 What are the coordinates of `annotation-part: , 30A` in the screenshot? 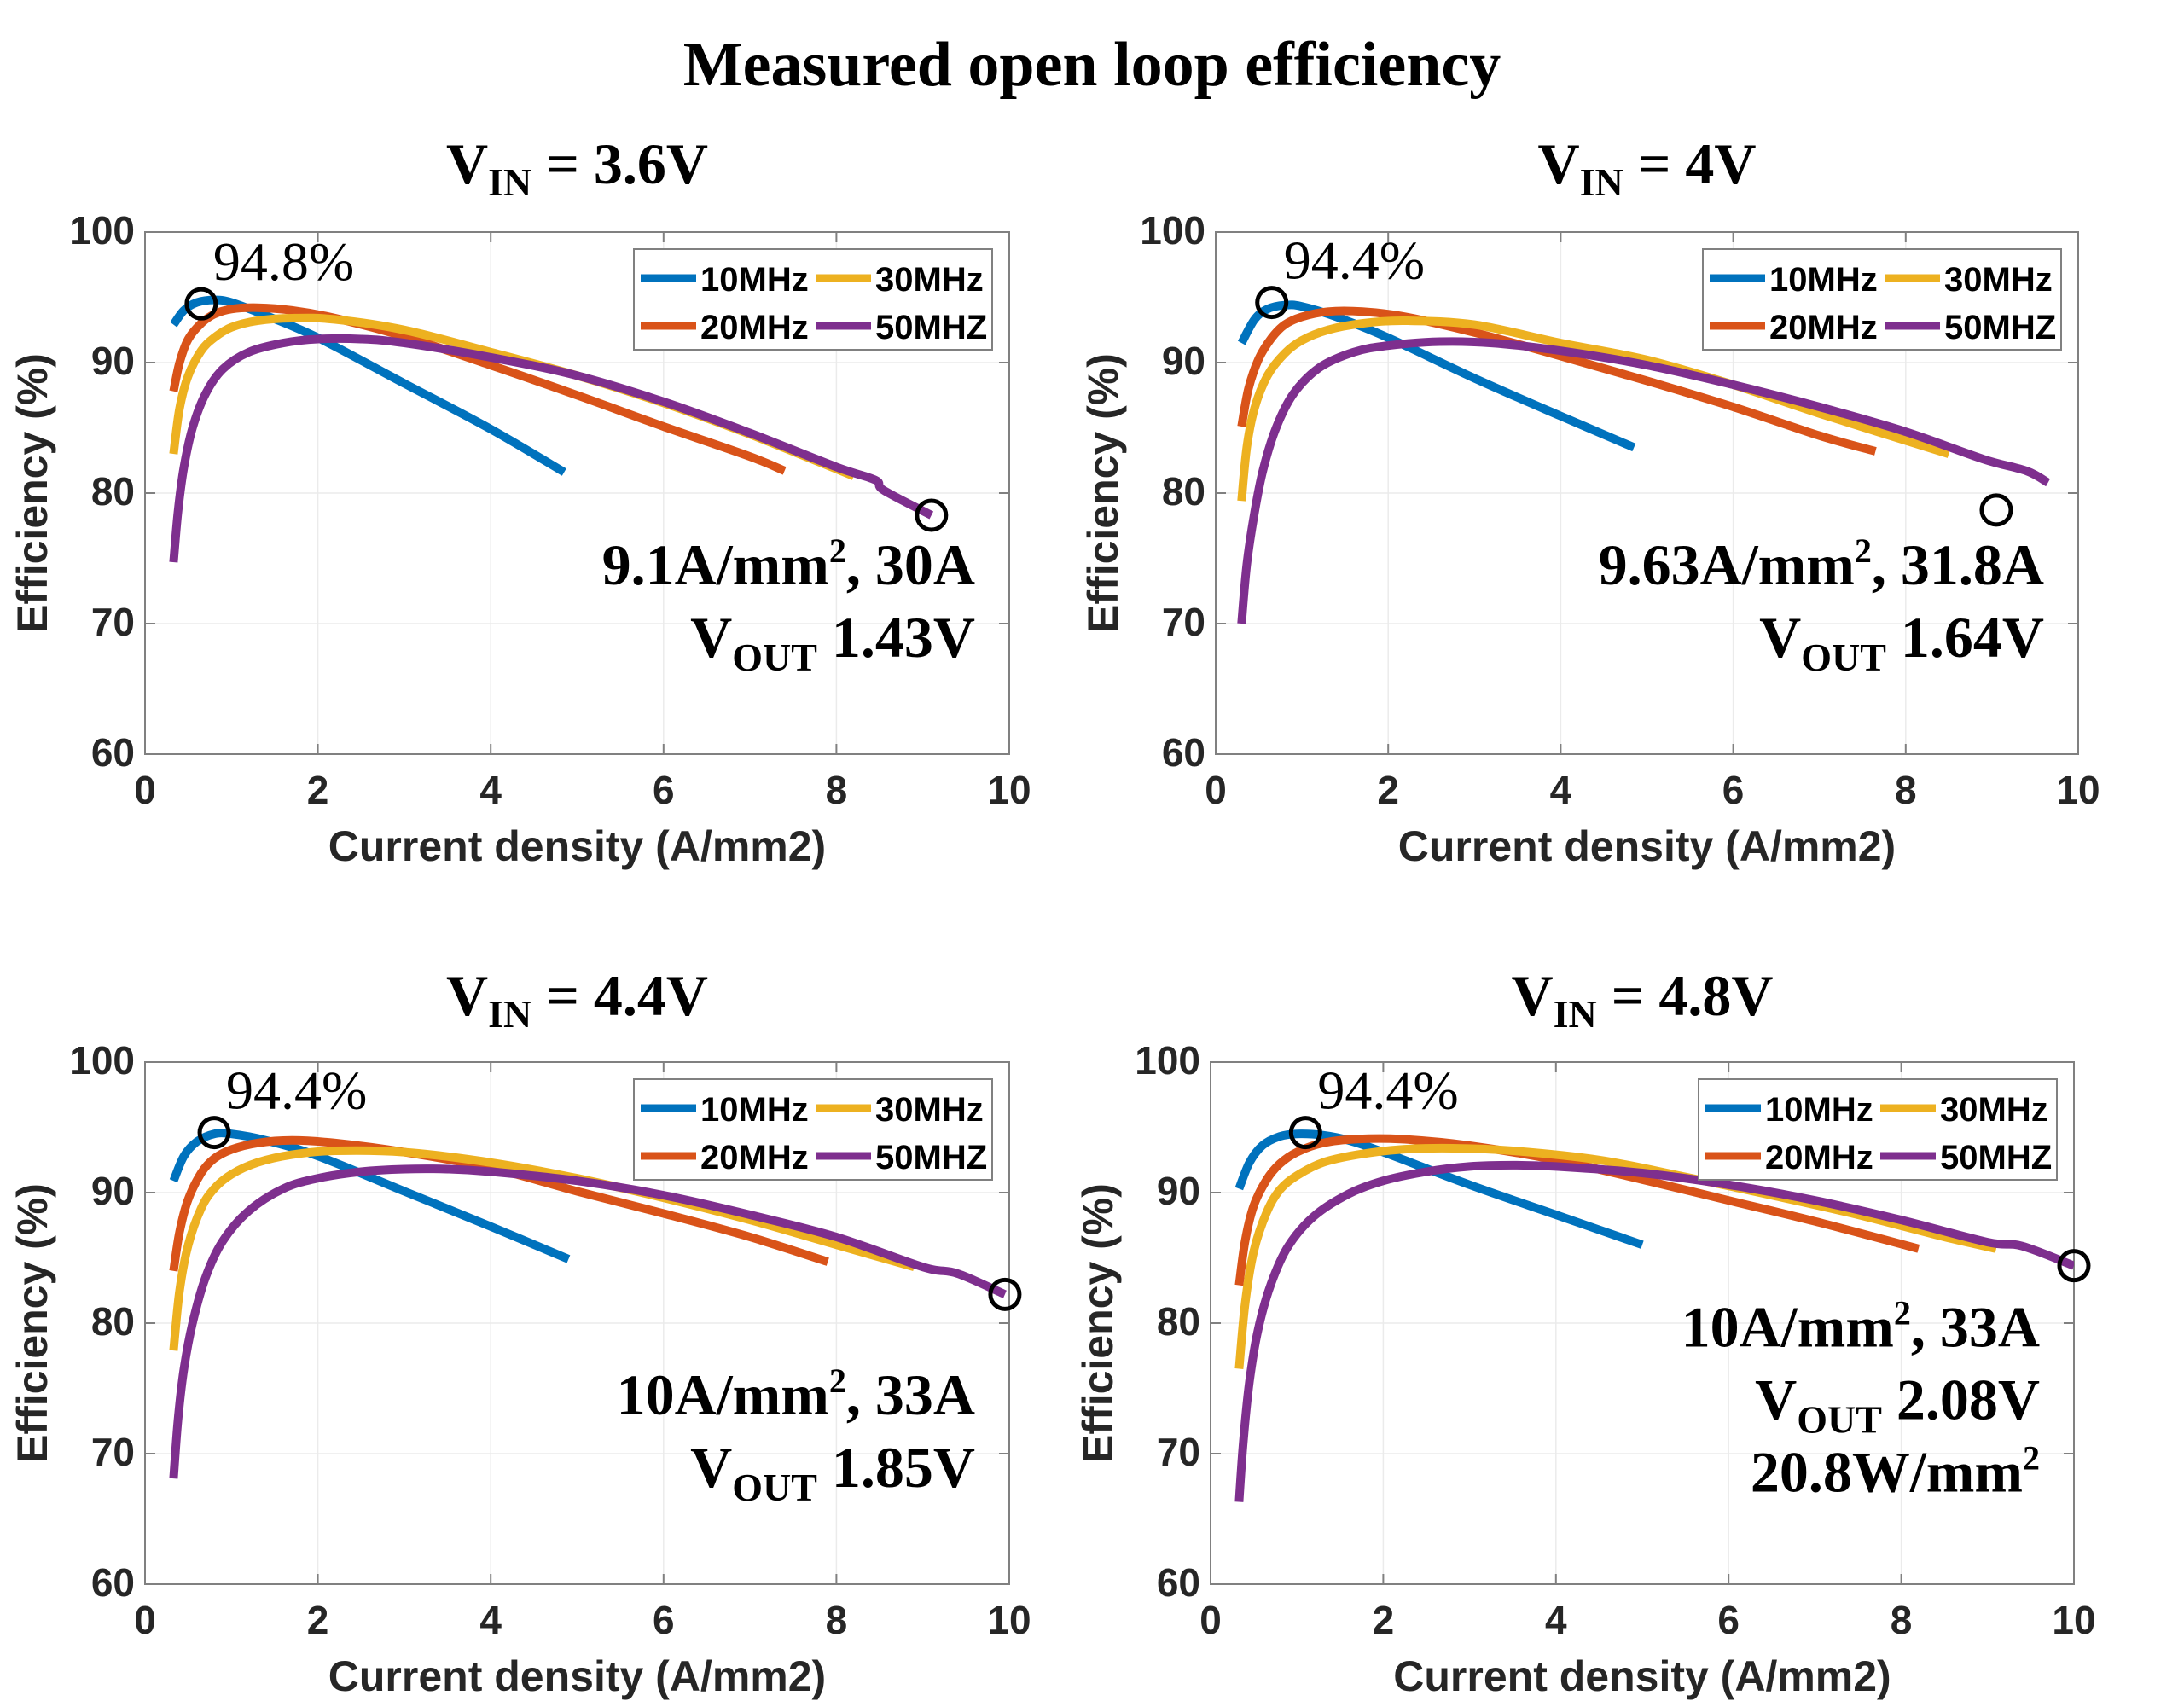 It's located at (910, 564).